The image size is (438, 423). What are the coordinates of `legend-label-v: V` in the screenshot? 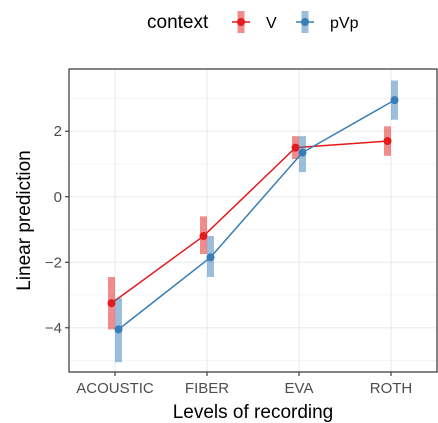 It's located at (271, 23).